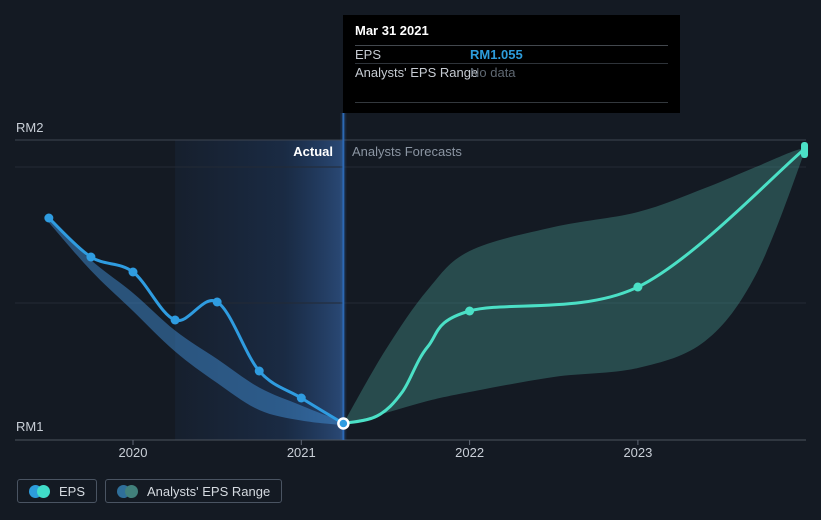  I want to click on legend-button-eps: EPS, so click(57, 491).